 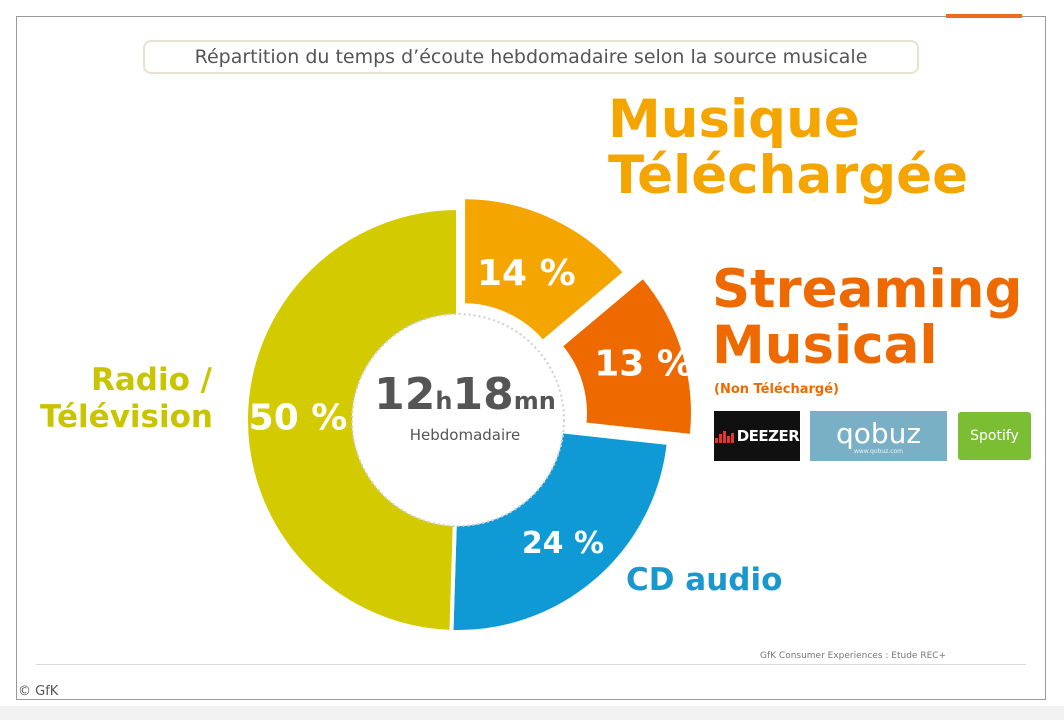 I want to click on center-hours: 12, so click(x=404, y=394).